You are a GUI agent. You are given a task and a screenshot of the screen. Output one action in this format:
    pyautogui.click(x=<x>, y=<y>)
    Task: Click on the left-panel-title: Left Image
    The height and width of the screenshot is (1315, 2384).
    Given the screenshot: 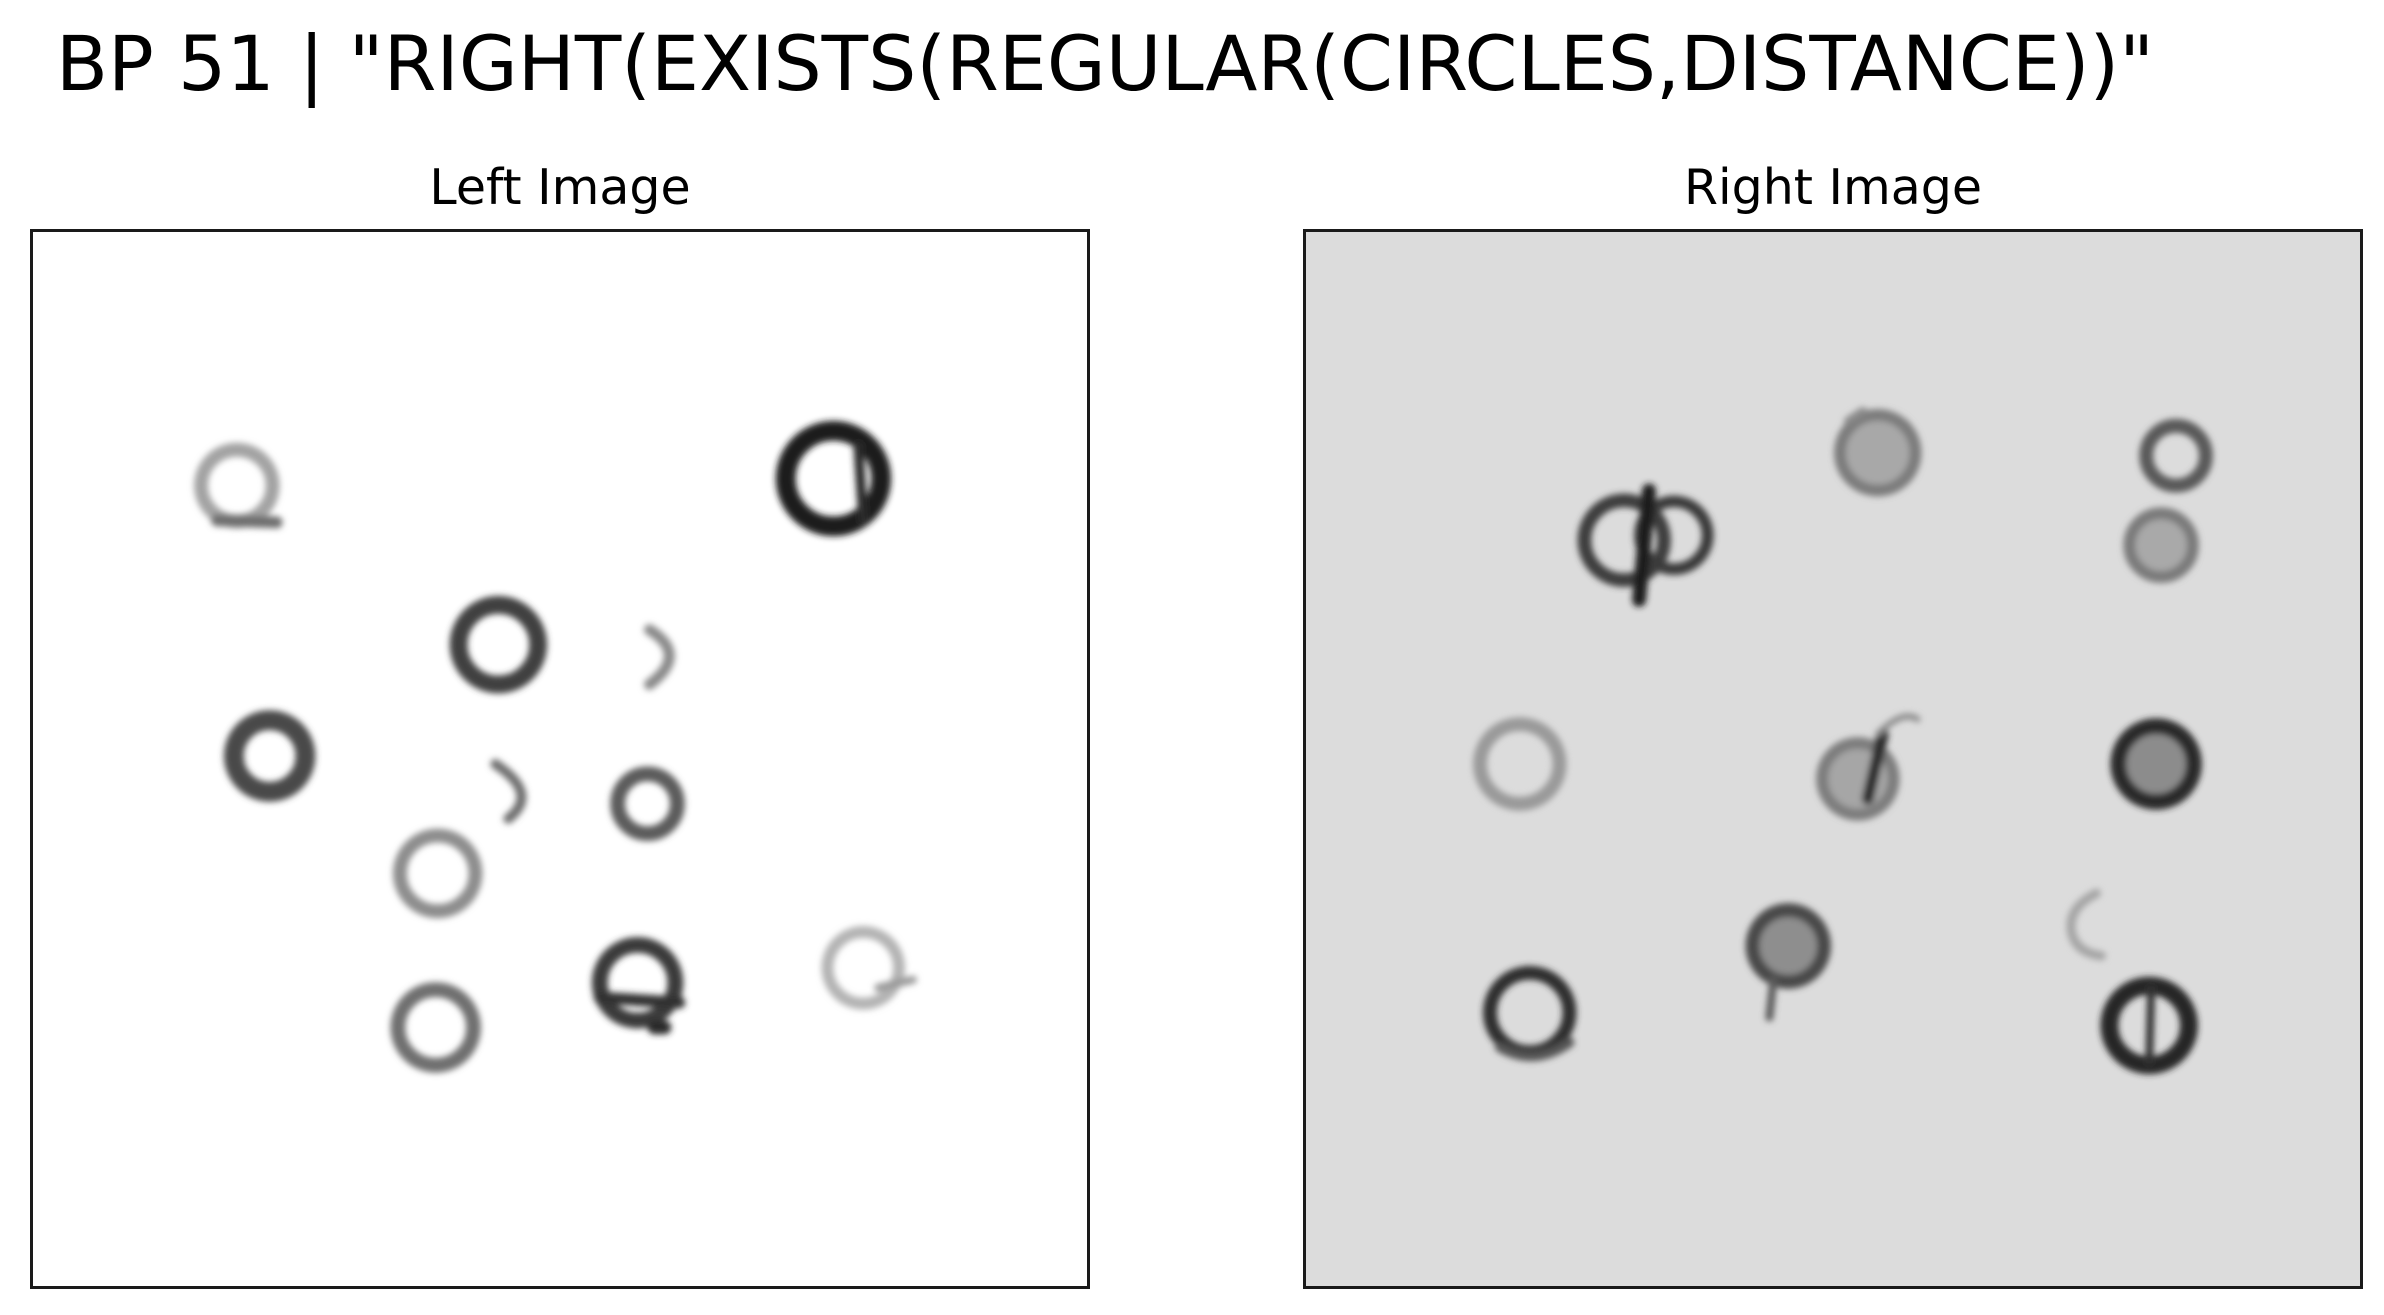 What is the action you would take?
    pyautogui.click(x=560, y=187)
    